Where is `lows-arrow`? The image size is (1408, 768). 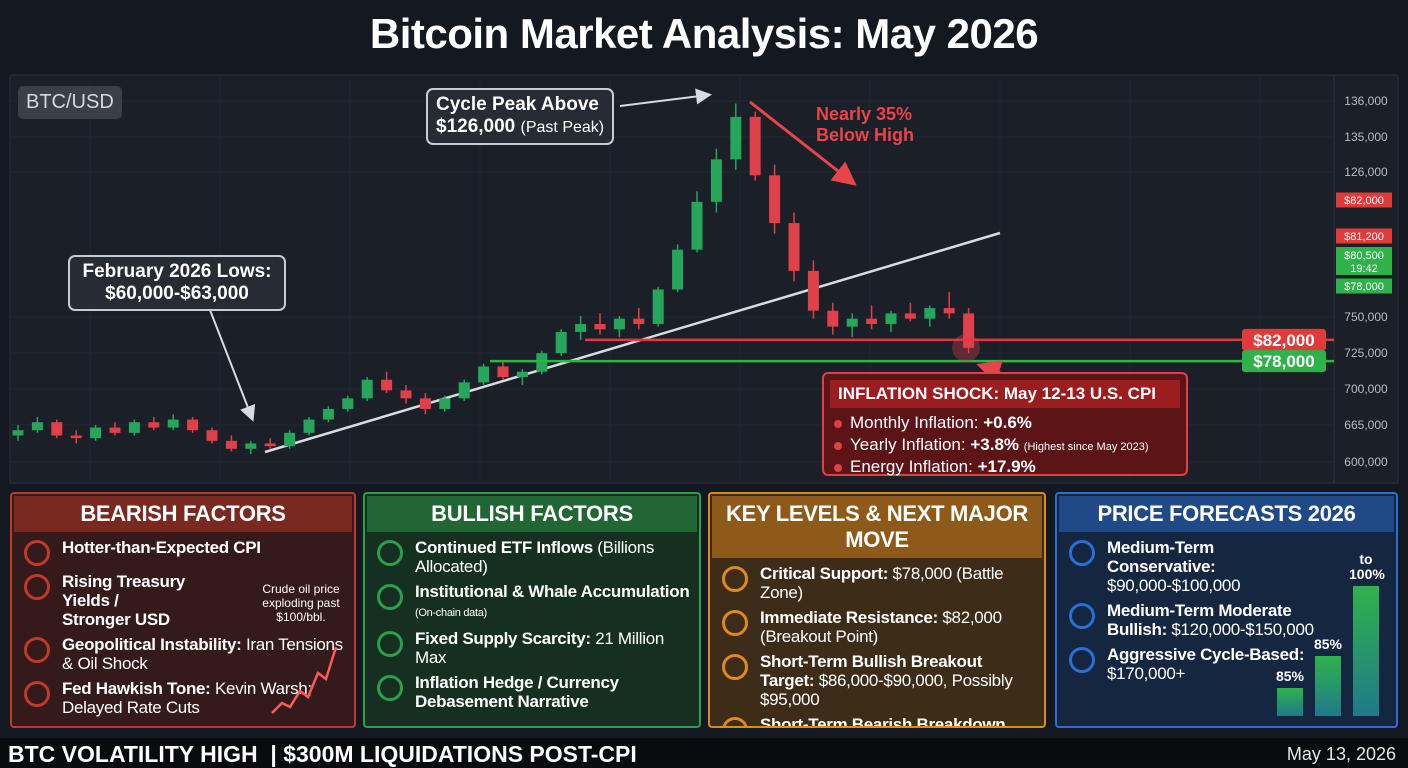 lows-arrow is located at coordinates (232, 365).